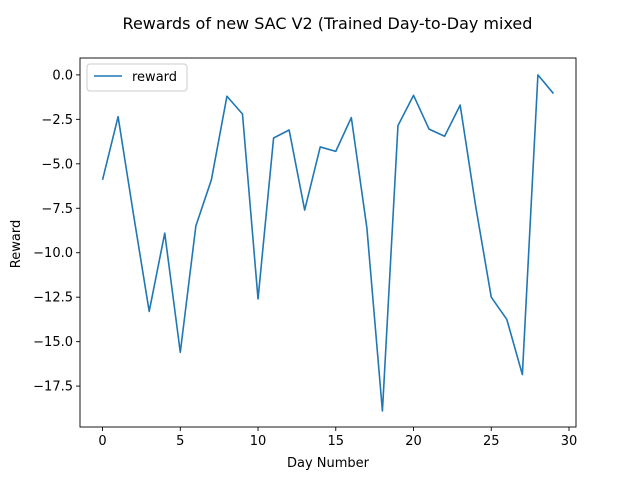  What do you see at coordinates (57, 164) in the screenshot?
I see `y-tick-label: −5.0` at bounding box center [57, 164].